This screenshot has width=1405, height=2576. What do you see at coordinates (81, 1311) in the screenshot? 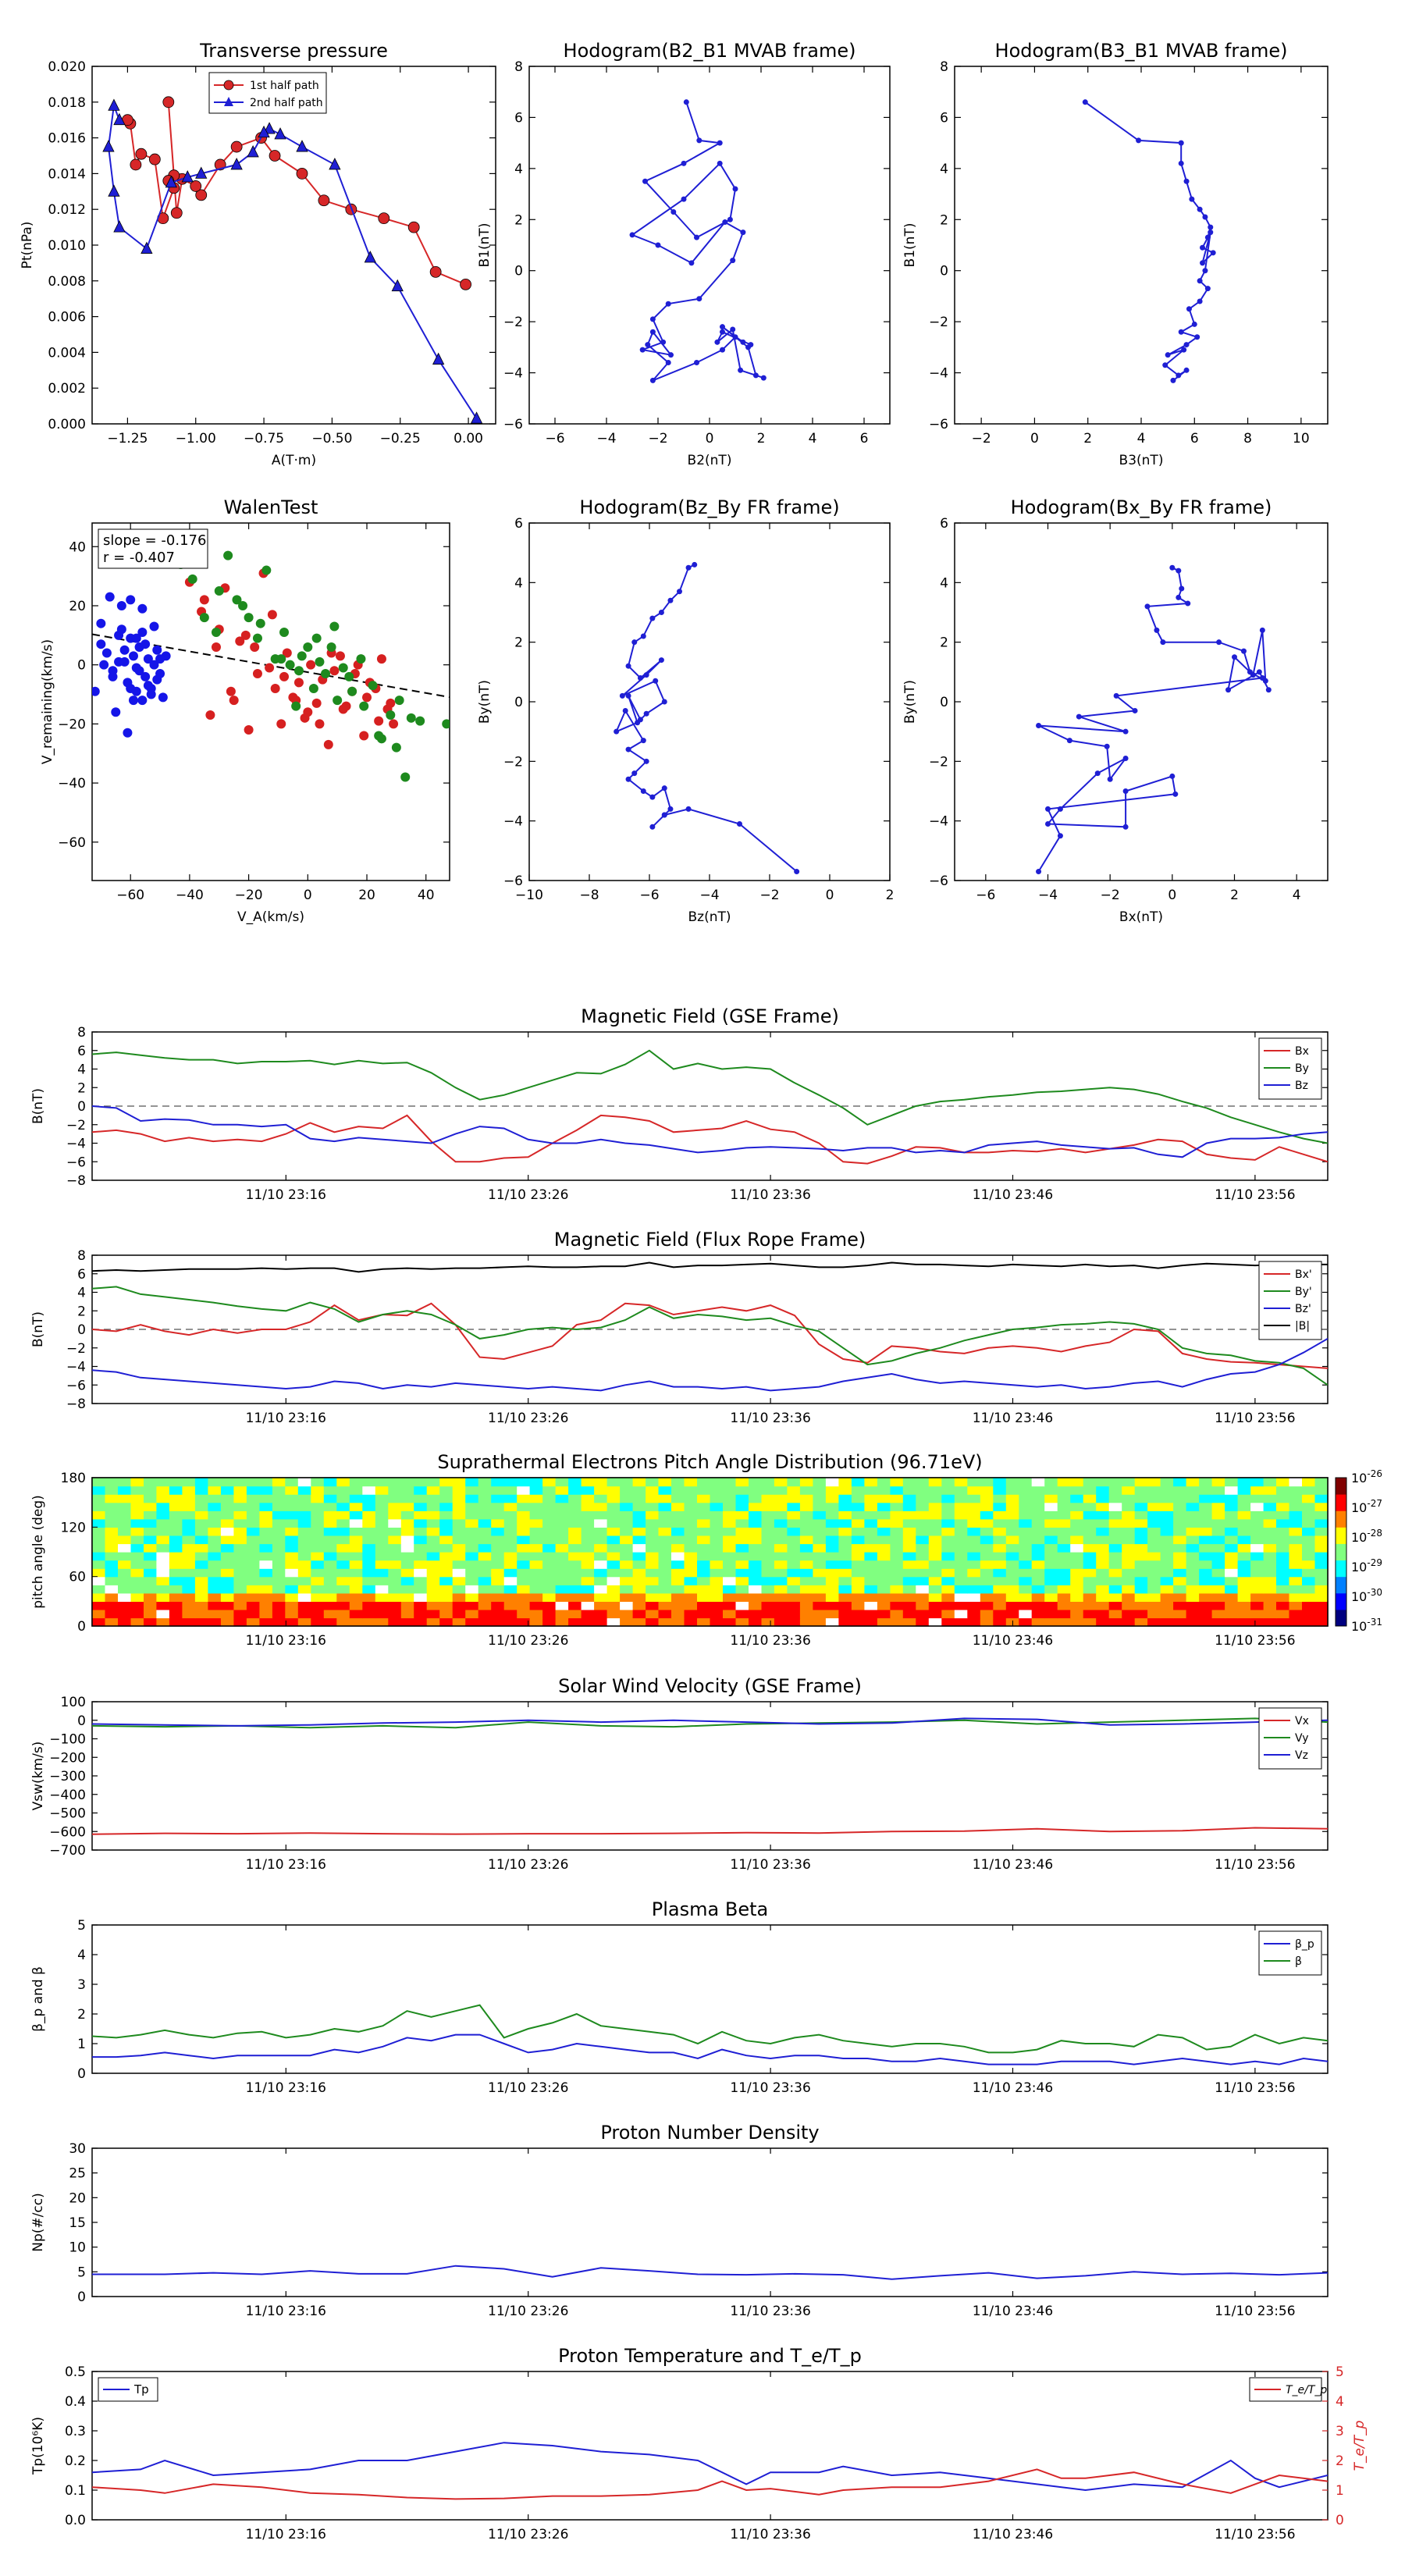
I see `y-tick-label: 2` at bounding box center [81, 1311].